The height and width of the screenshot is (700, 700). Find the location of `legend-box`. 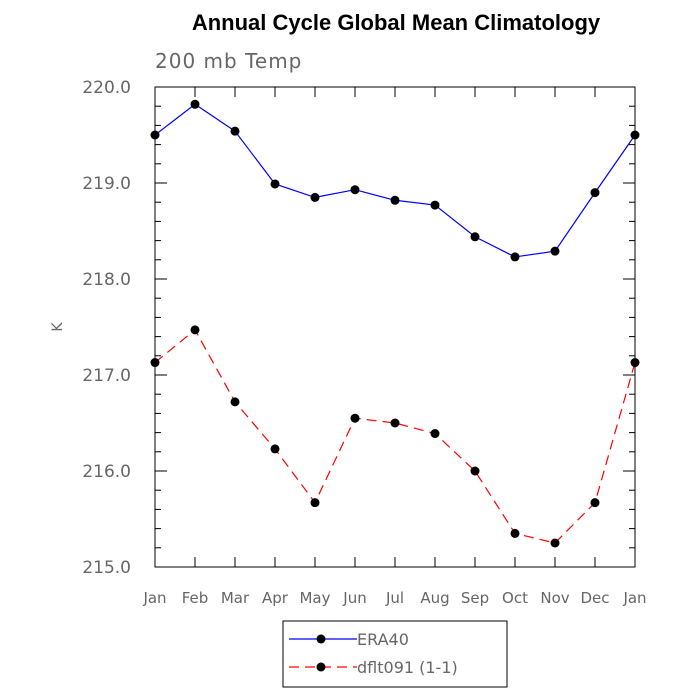

legend-box is located at coordinates (395, 654).